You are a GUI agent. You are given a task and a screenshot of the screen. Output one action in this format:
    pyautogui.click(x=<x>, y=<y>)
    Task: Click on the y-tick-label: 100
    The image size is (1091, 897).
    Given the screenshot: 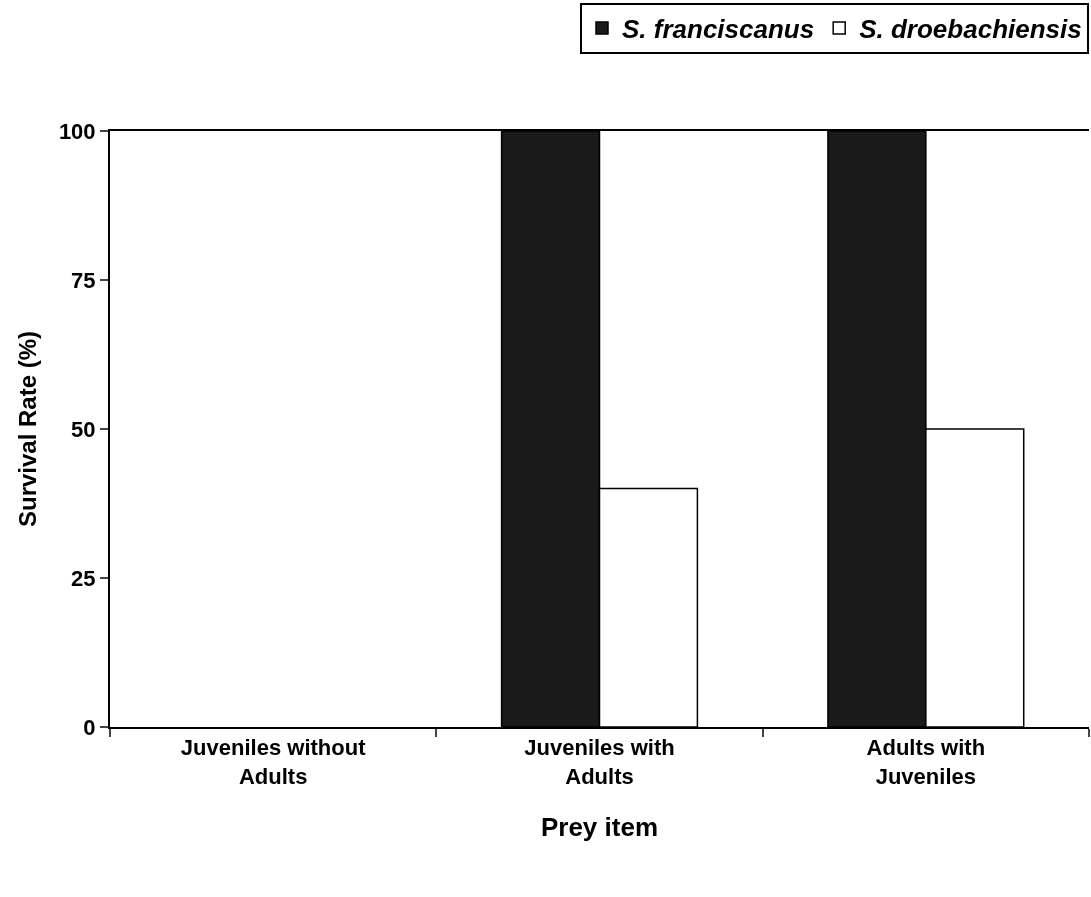 What is the action you would take?
    pyautogui.click(x=77, y=131)
    